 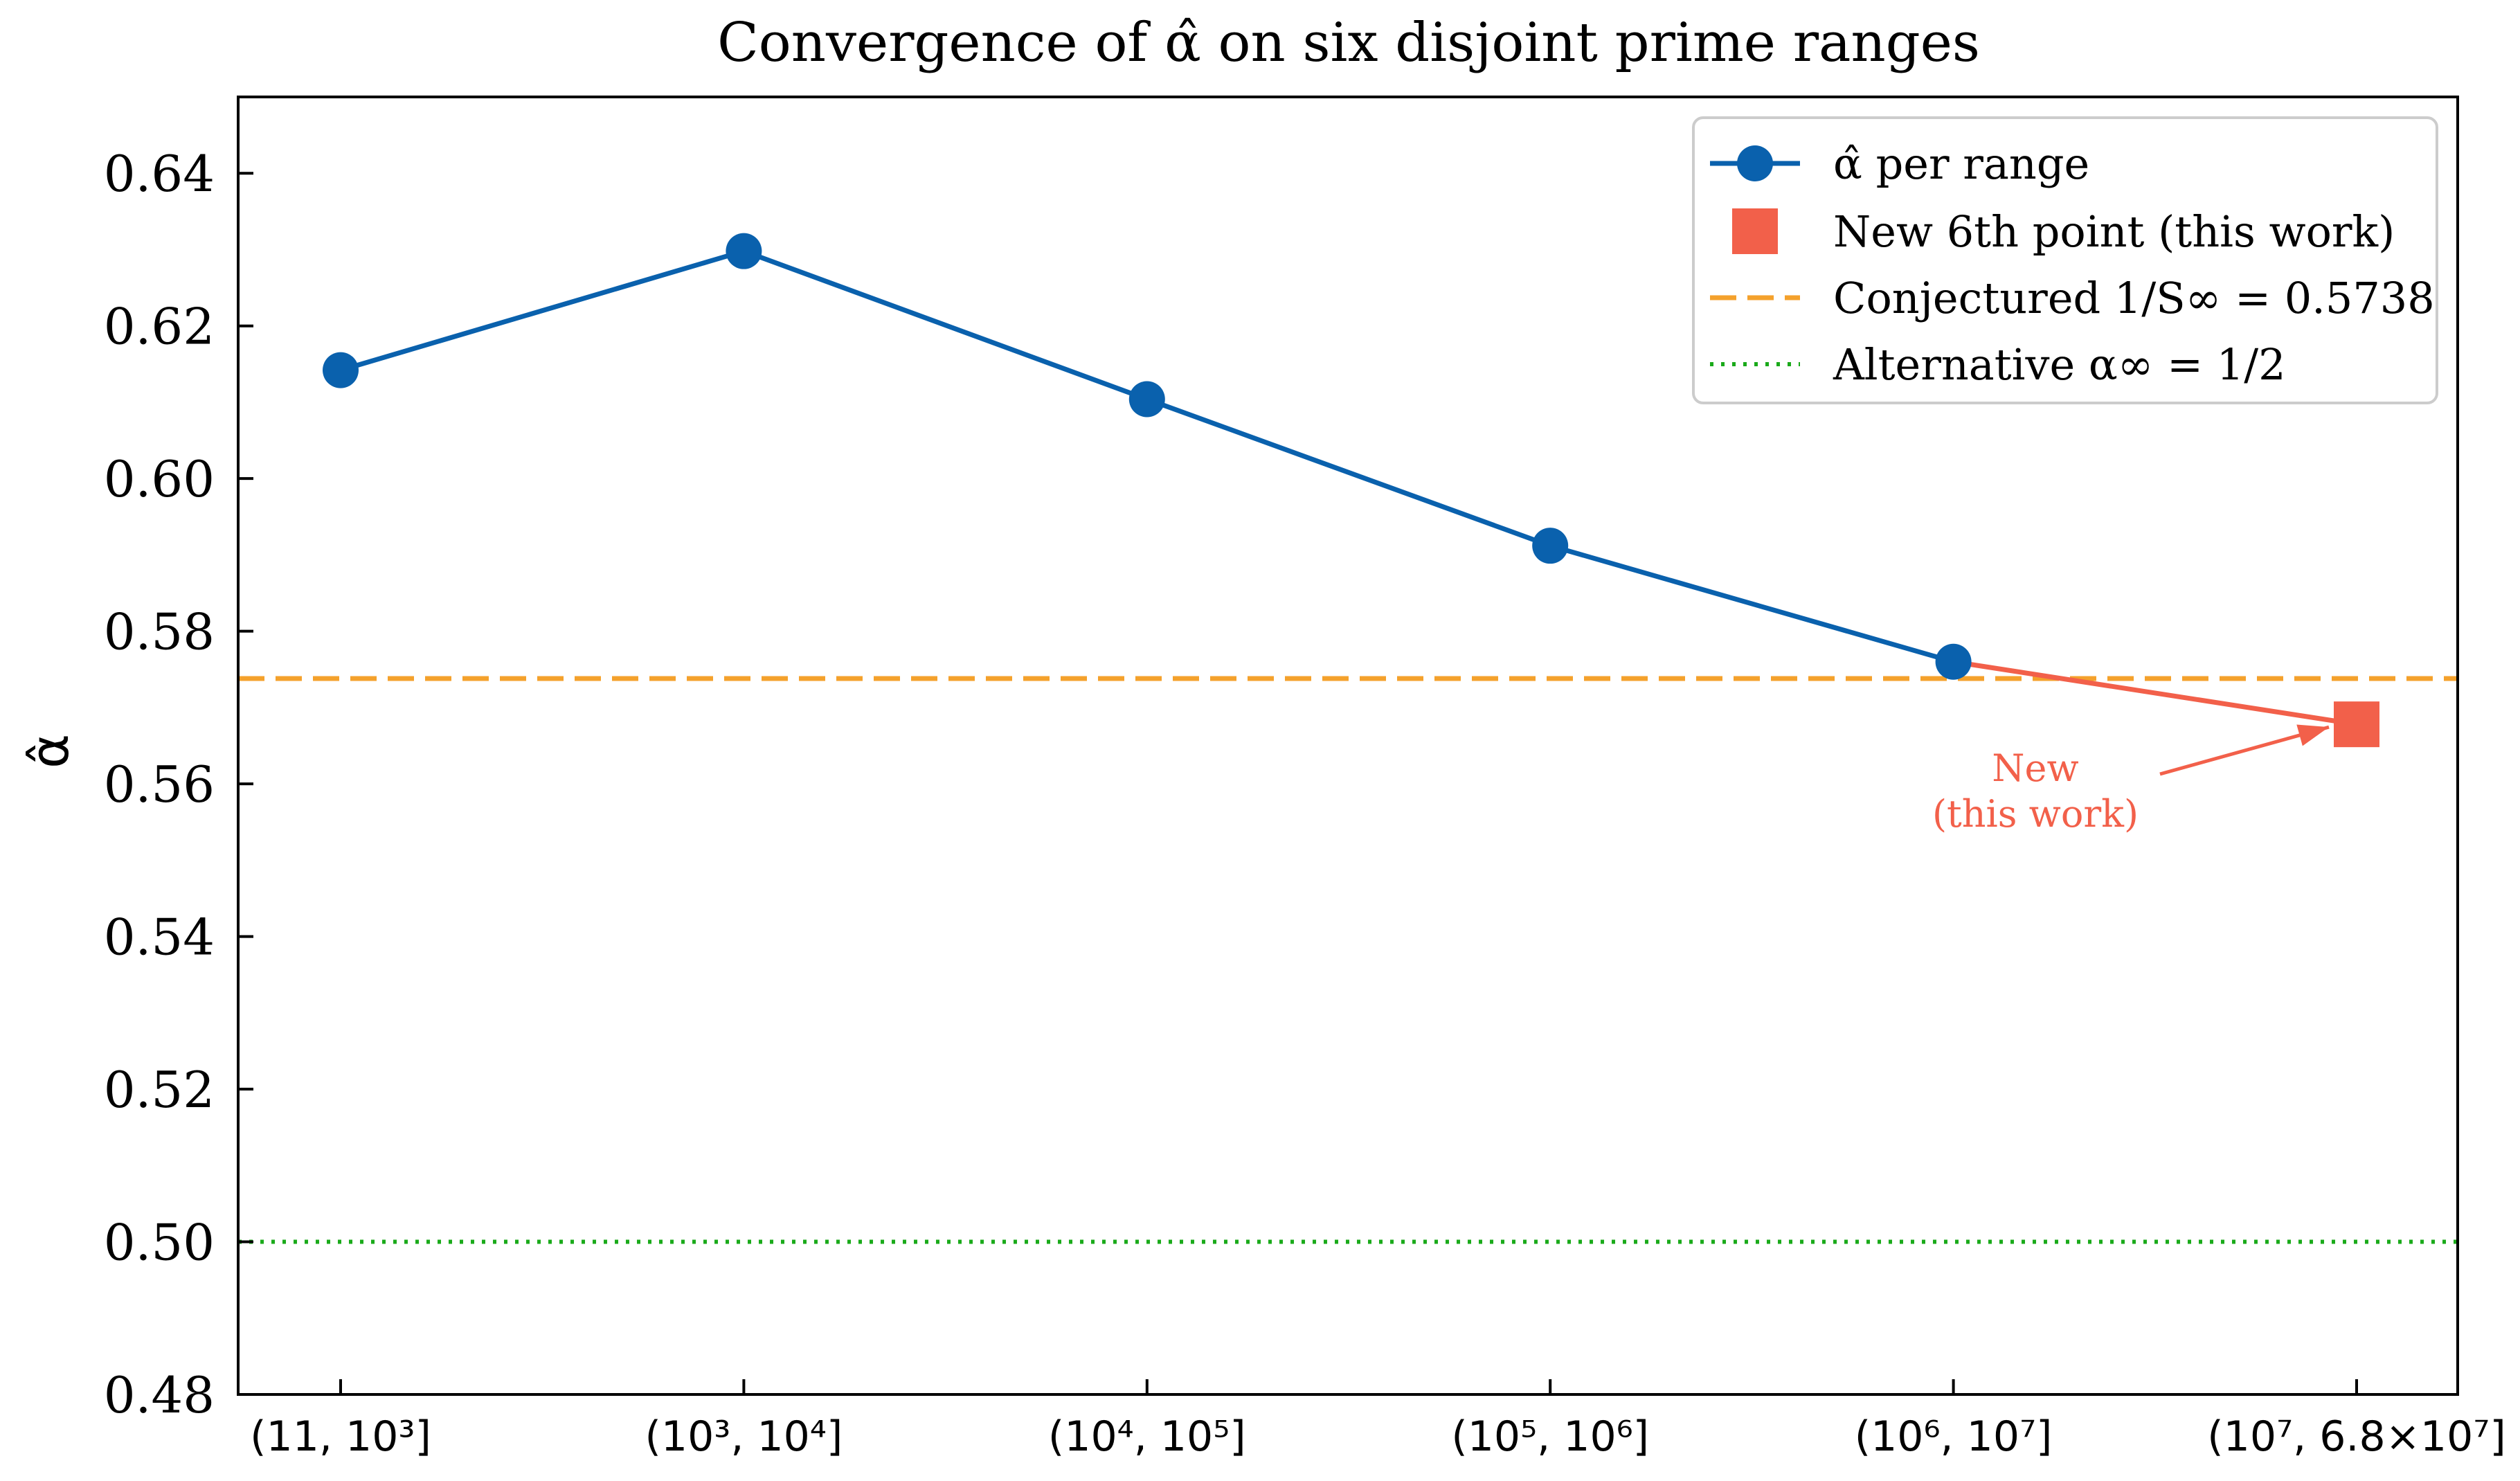 What do you see at coordinates (1147, 1436) in the screenshot?
I see `x-tick-label: (10⁴, 10⁵]` at bounding box center [1147, 1436].